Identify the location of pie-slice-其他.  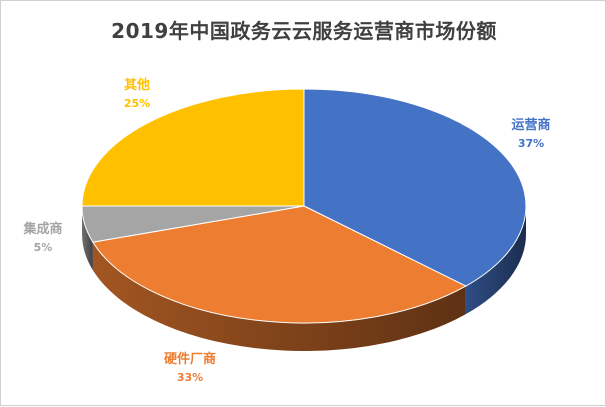
(193, 147).